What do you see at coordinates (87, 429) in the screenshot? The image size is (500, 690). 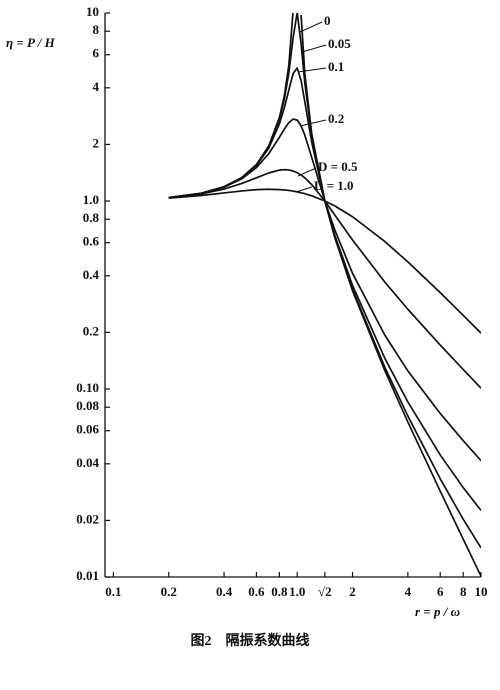 I see `y-tick-label: 0.06` at bounding box center [87, 429].